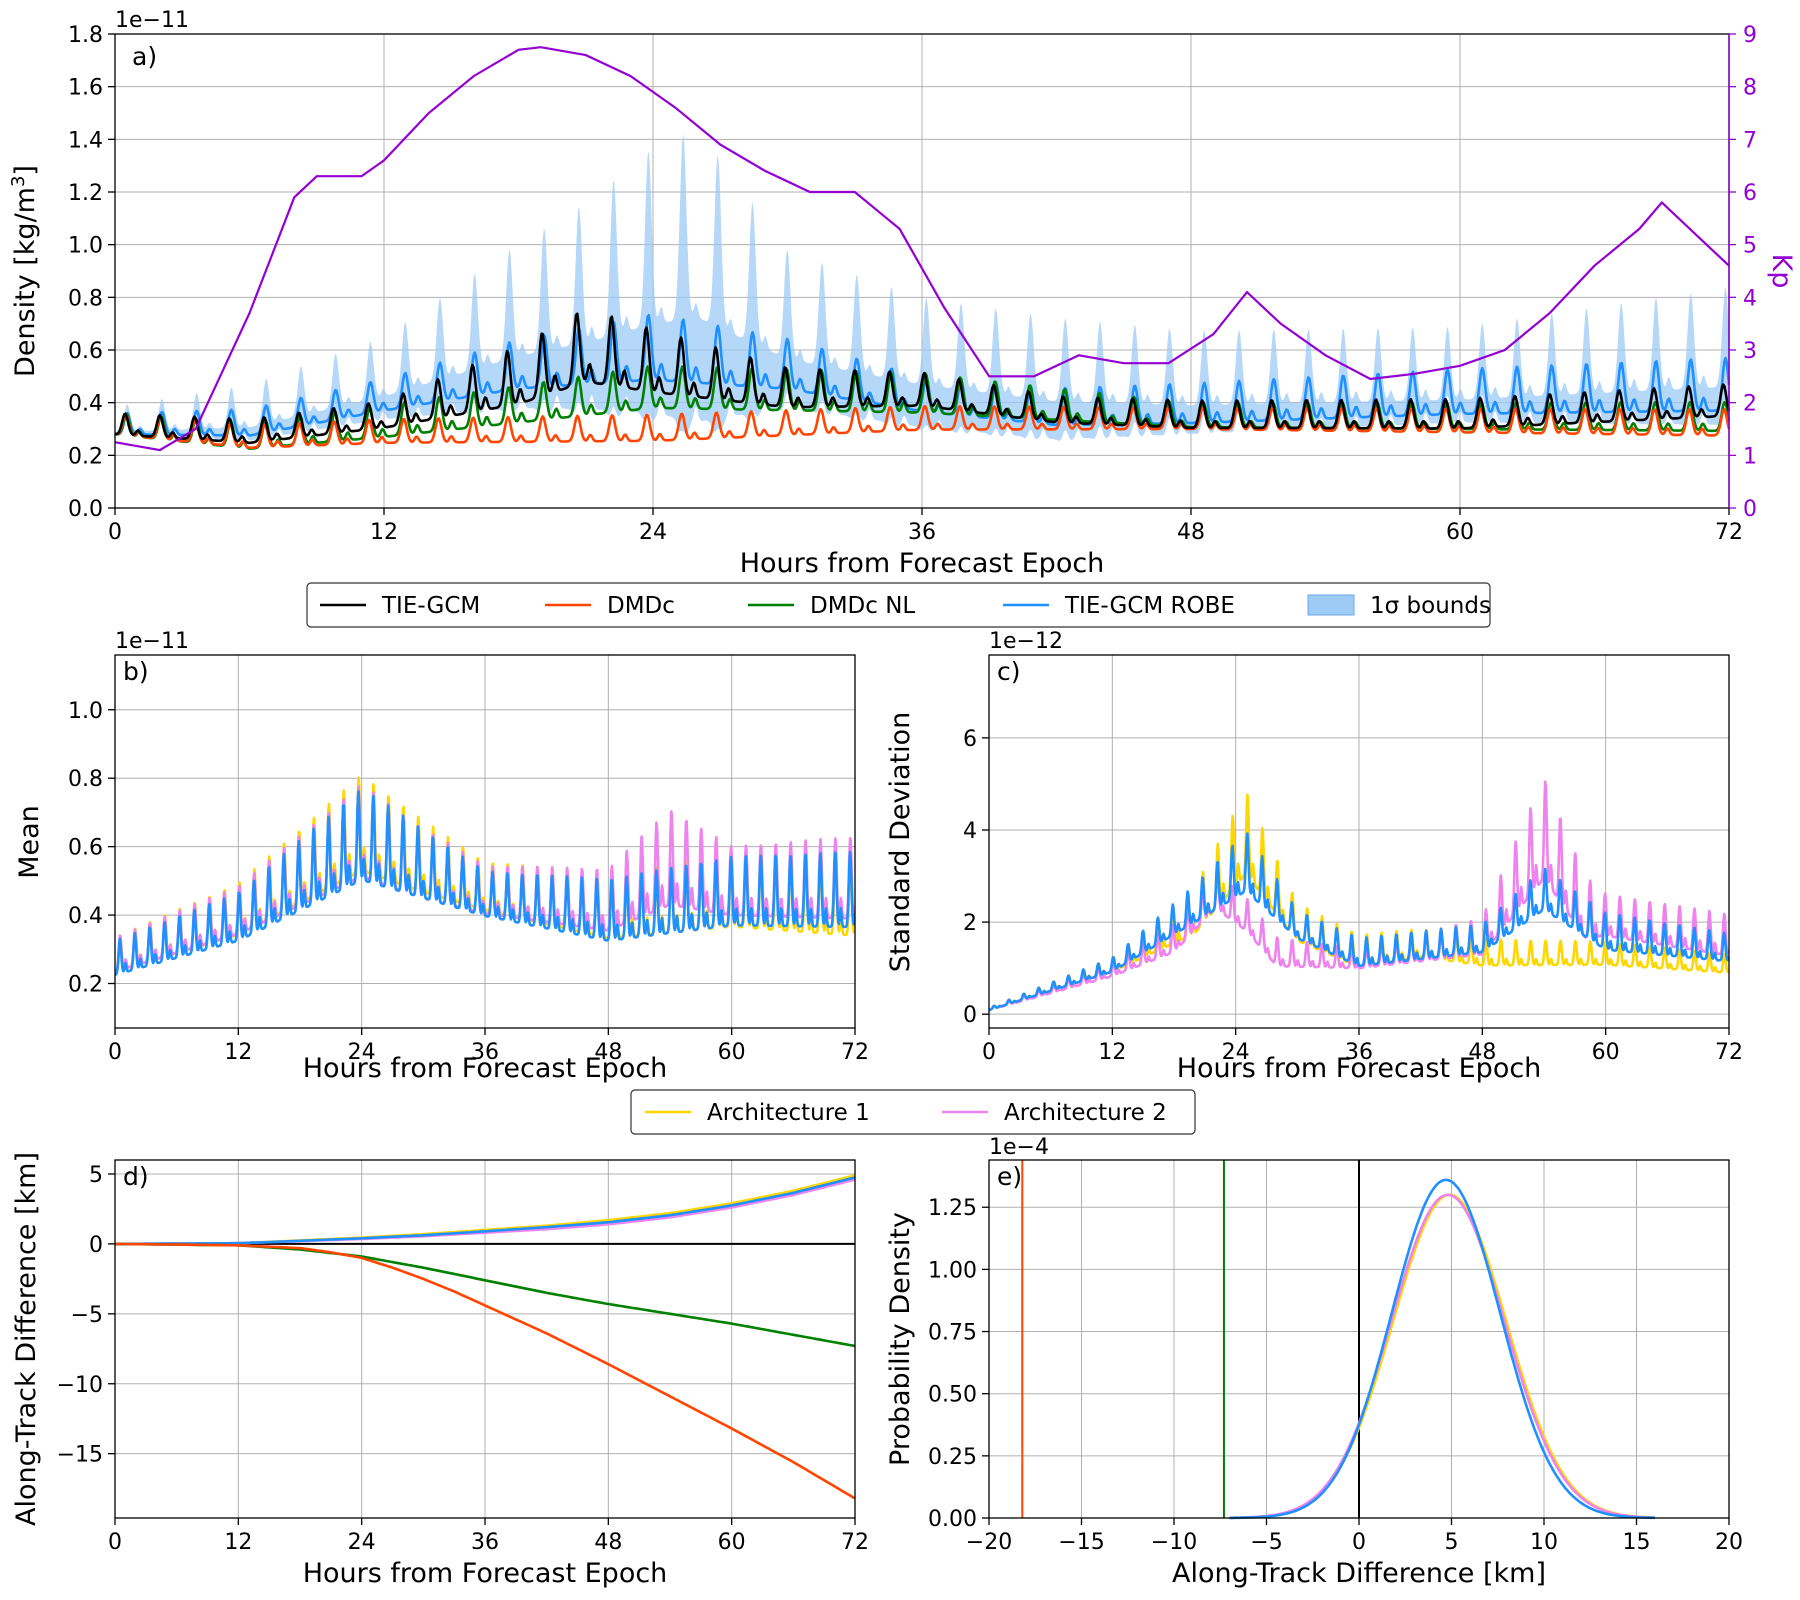 The height and width of the screenshot is (1600, 1800). What do you see at coordinates (952, 1519) in the screenshot?
I see `e-y-tick-label: 0.00` at bounding box center [952, 1519].